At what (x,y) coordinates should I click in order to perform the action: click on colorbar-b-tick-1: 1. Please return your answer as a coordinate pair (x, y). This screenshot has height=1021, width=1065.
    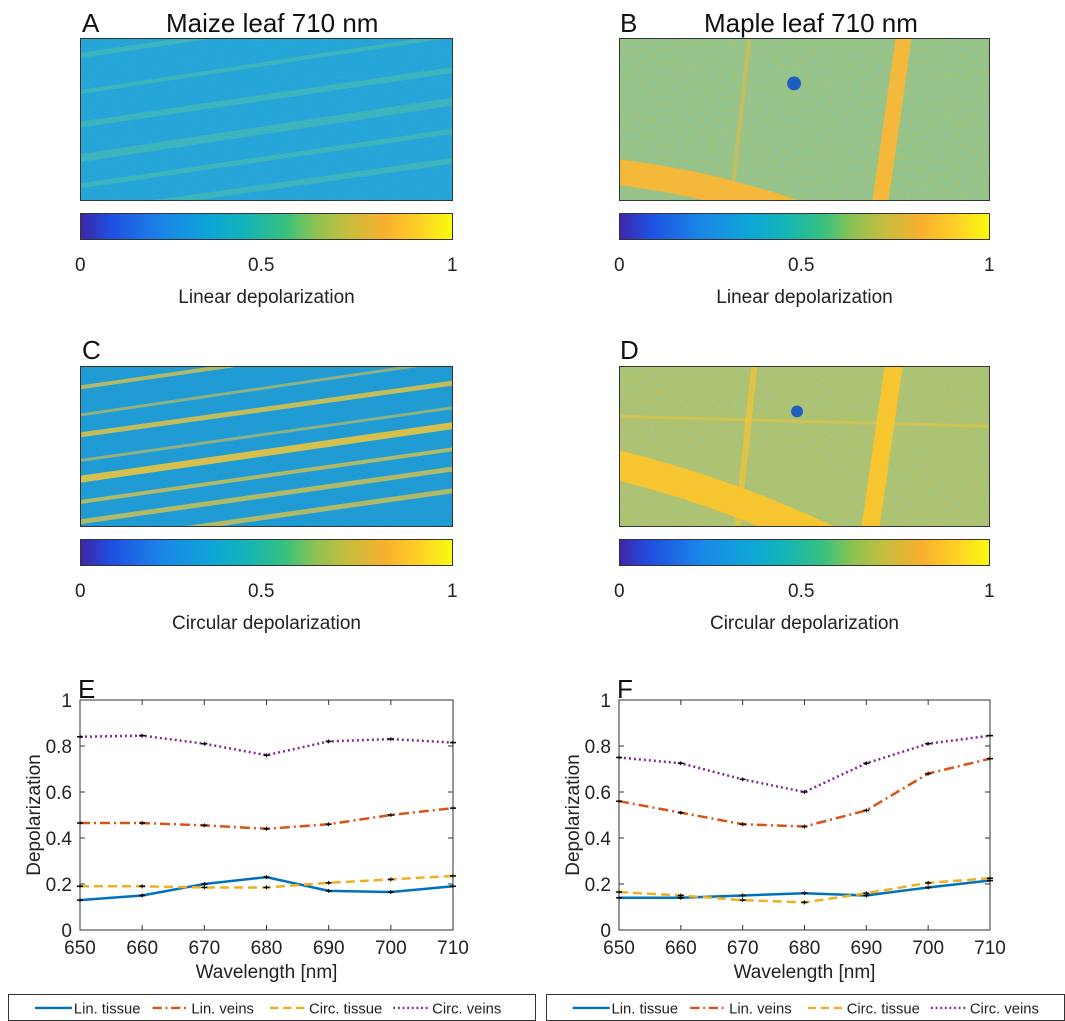
    Looking at the image, I should click on (989, 265).